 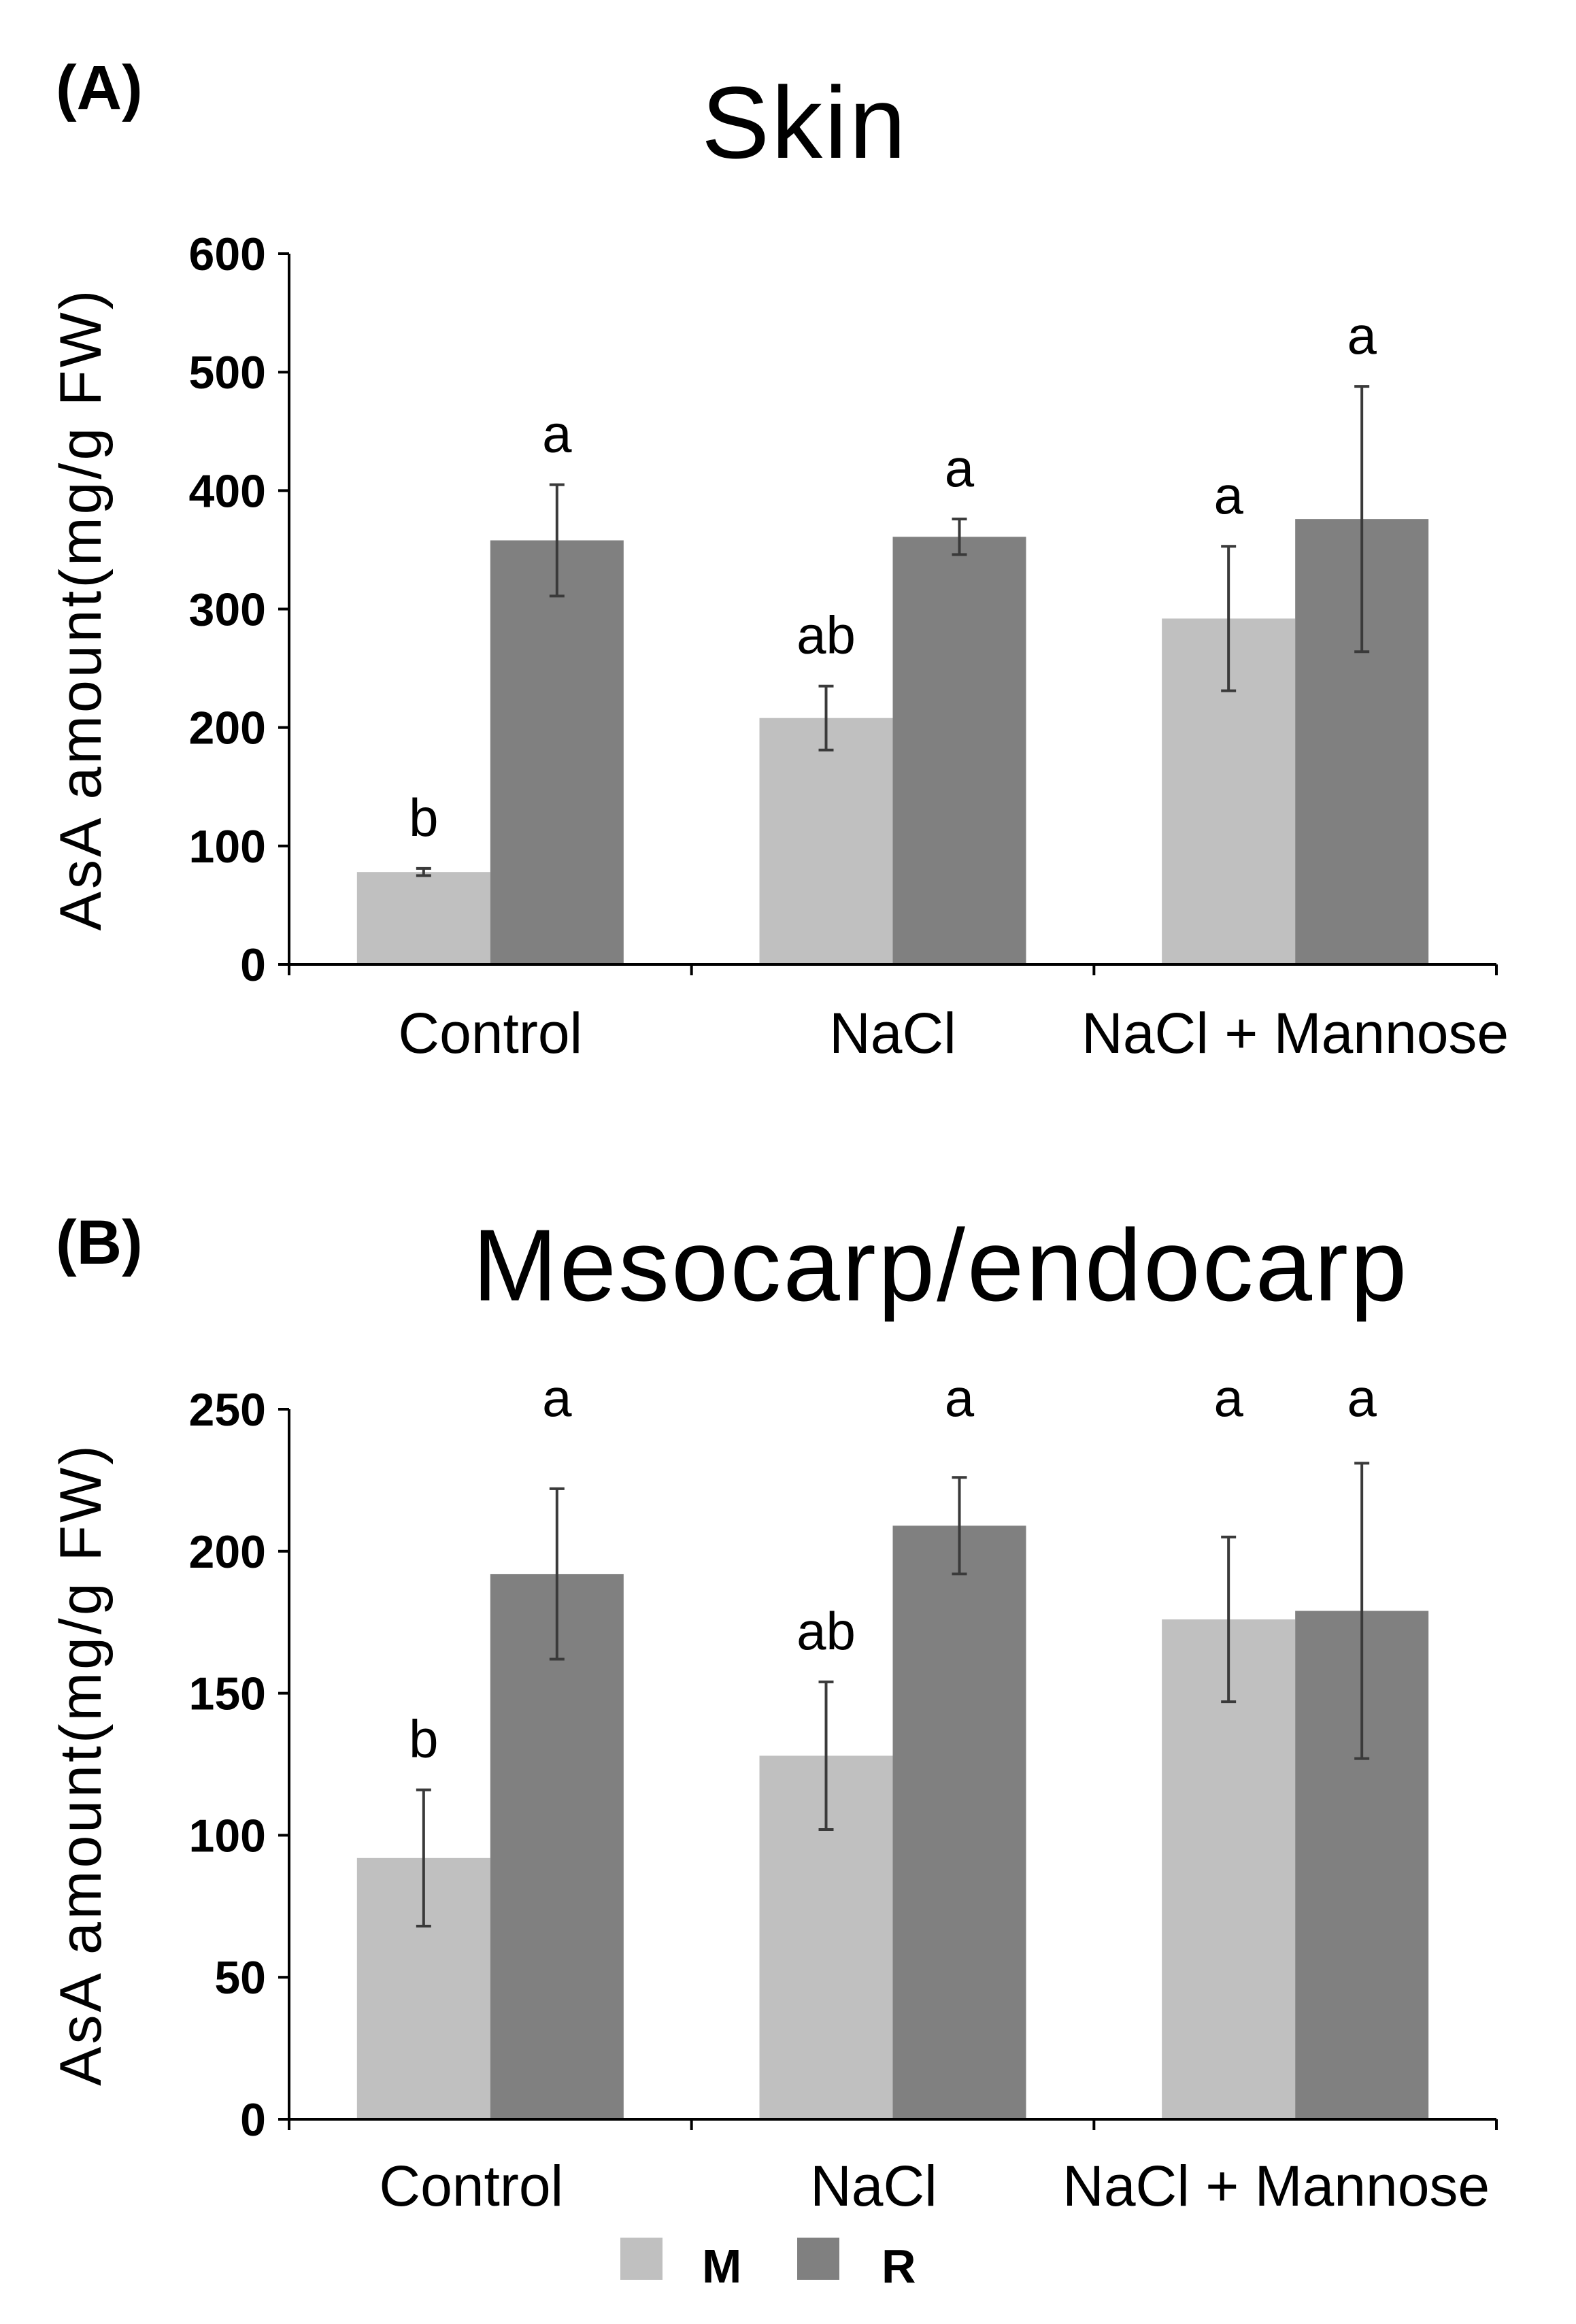 What do you see at coordinates (941, 1265) in the screenshot?
I see `chart-title: Mesocarp/endocarp` at bounding box center [941, 1265].